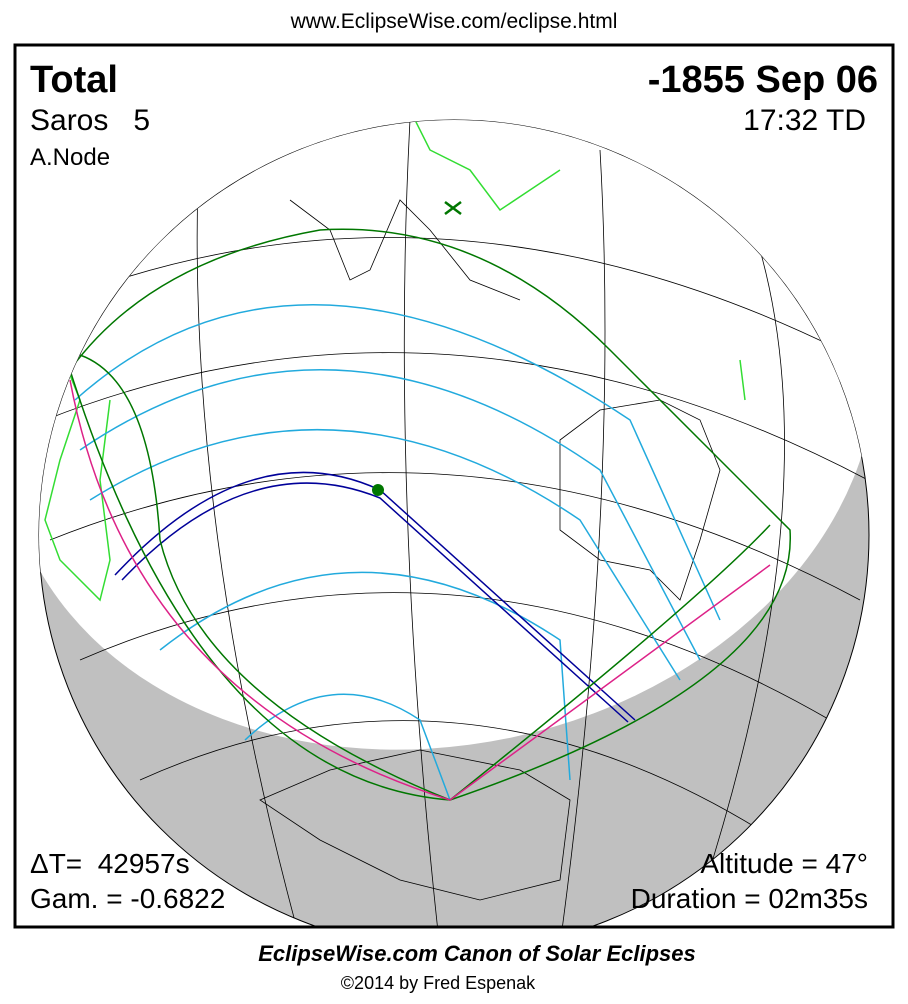 Image resolution: width=908 pixels, height=1004 pixels. What do you see at coordinates (127, 898) in the screenshot?
I see `gamma: Gam. = -0.6822` at bounding box center [127, 898].